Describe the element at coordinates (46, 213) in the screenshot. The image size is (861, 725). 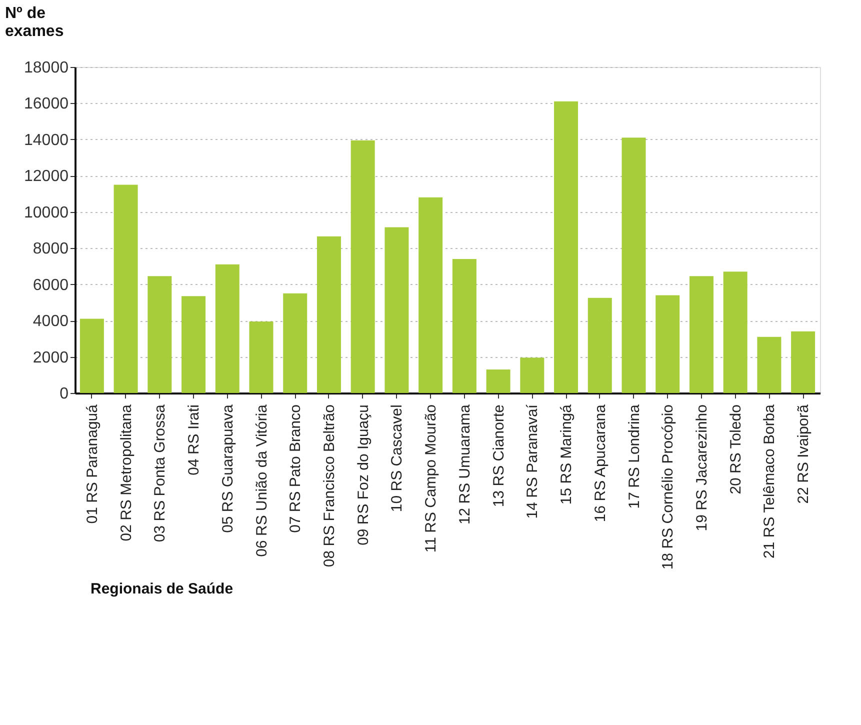
I see `y-tick-label: 10000` at that location.